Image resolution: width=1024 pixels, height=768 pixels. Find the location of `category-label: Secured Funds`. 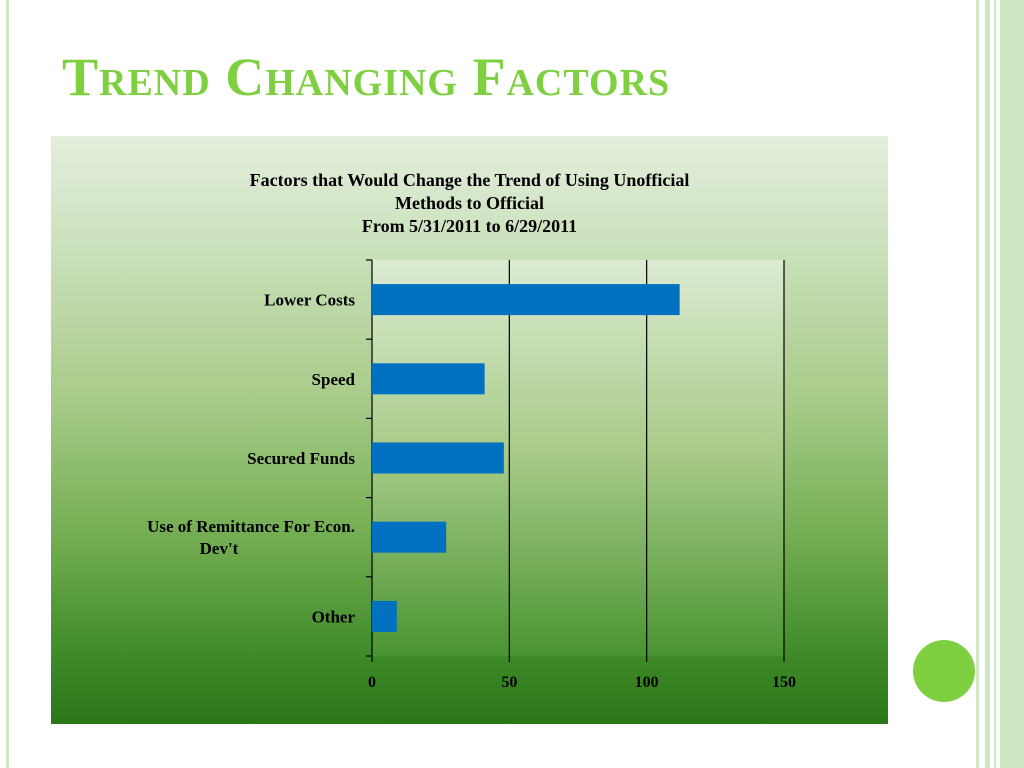

category-label: Secured Funds is located at coordinates (301, 458).